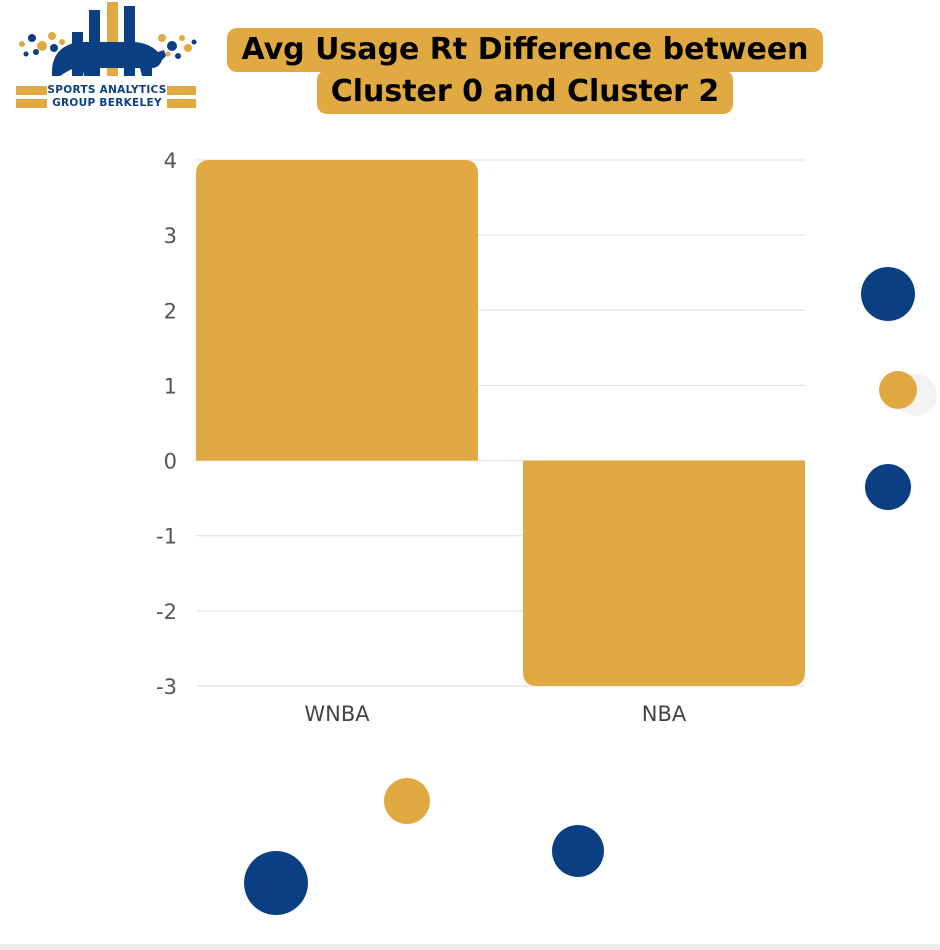  I want to click on y-tick-label: -1, so click(166, 537).